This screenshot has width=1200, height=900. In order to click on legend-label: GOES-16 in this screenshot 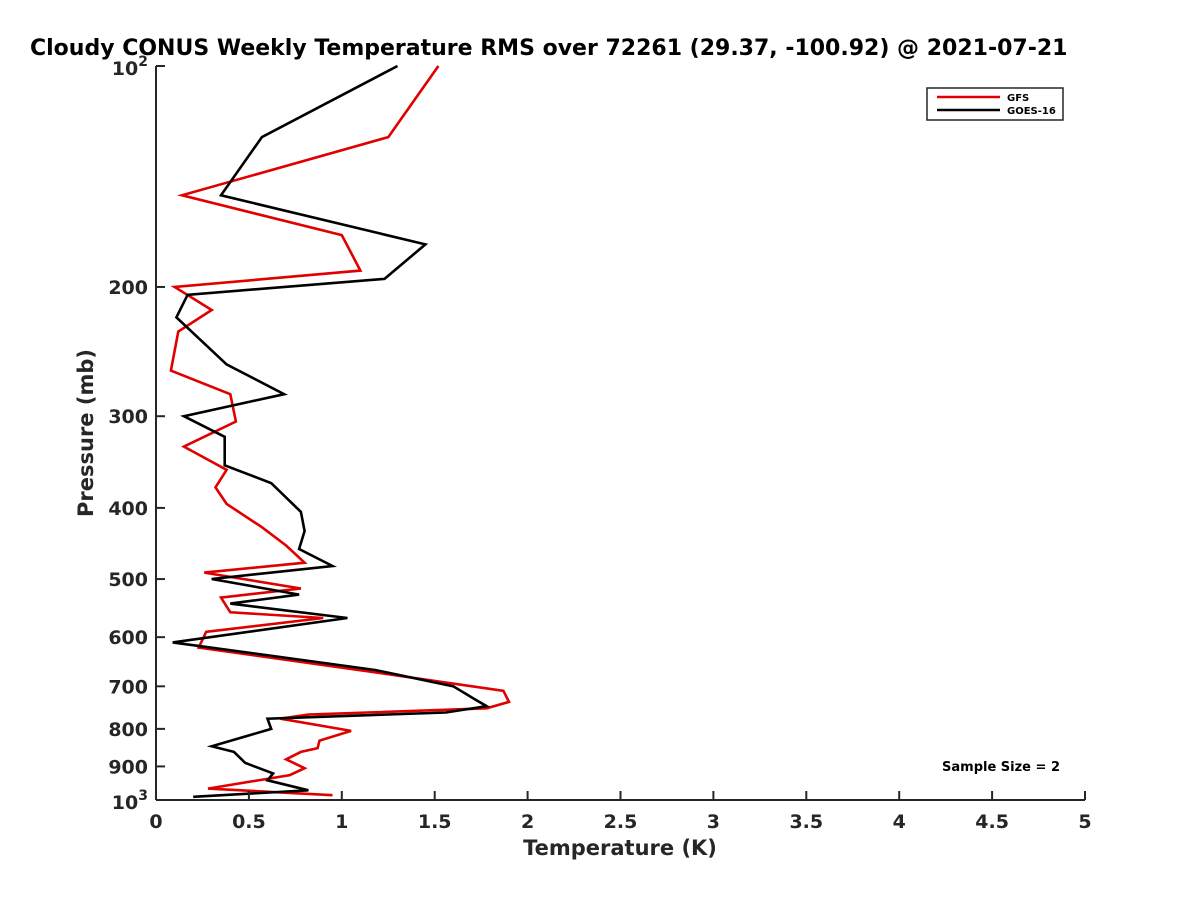, I will do `click(1031, 111)`.